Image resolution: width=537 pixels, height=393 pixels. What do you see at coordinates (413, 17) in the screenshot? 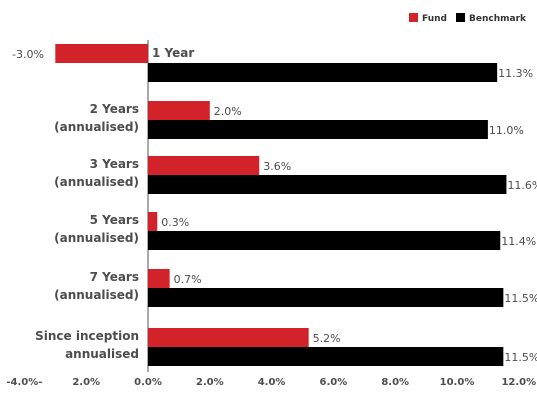
I see `legend-swatch-fund` at bounding box center [413, 17].